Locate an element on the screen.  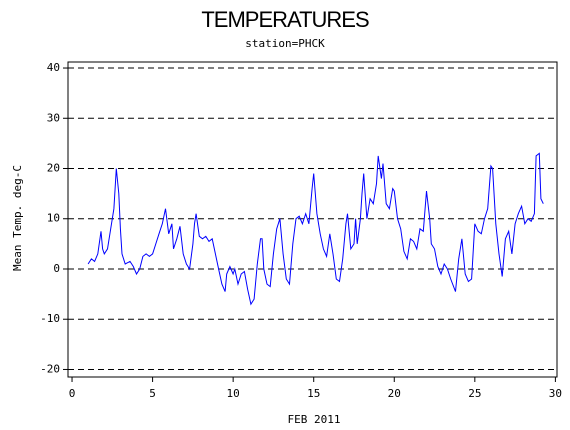
y-tick-label: 40 is located at coordinates (53, 67).